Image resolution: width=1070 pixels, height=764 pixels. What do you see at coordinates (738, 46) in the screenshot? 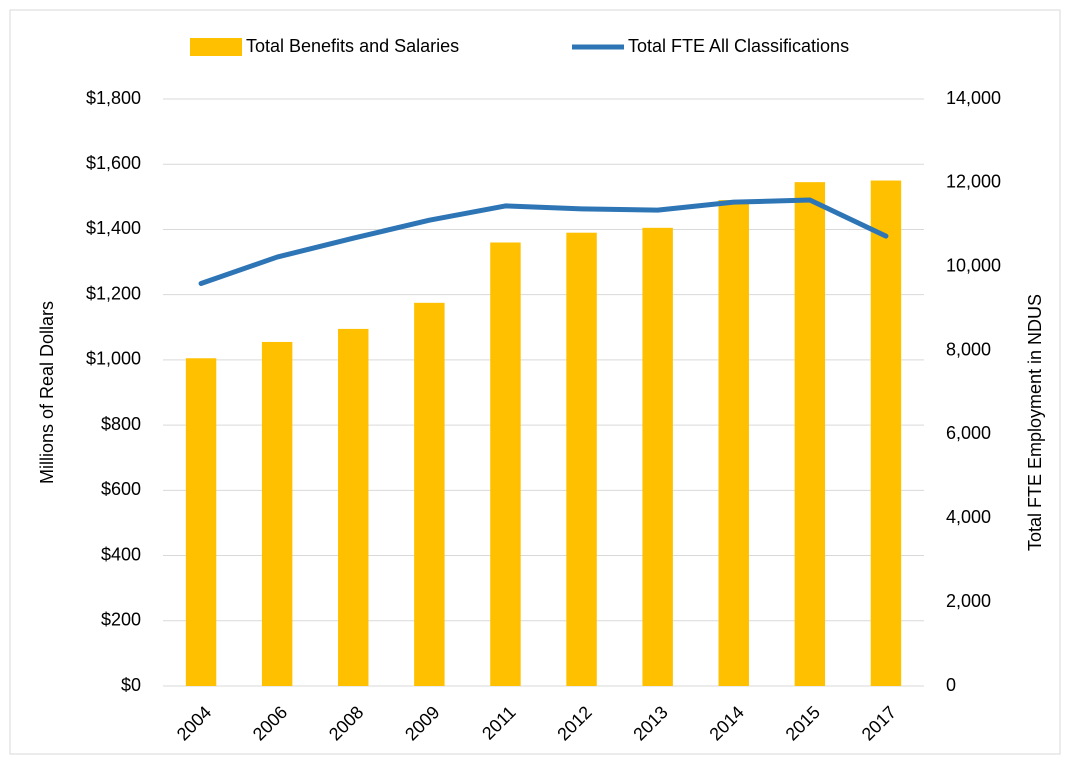
I see `legend-label: Total FTE All Classifications` at bounding box center [738, 46].